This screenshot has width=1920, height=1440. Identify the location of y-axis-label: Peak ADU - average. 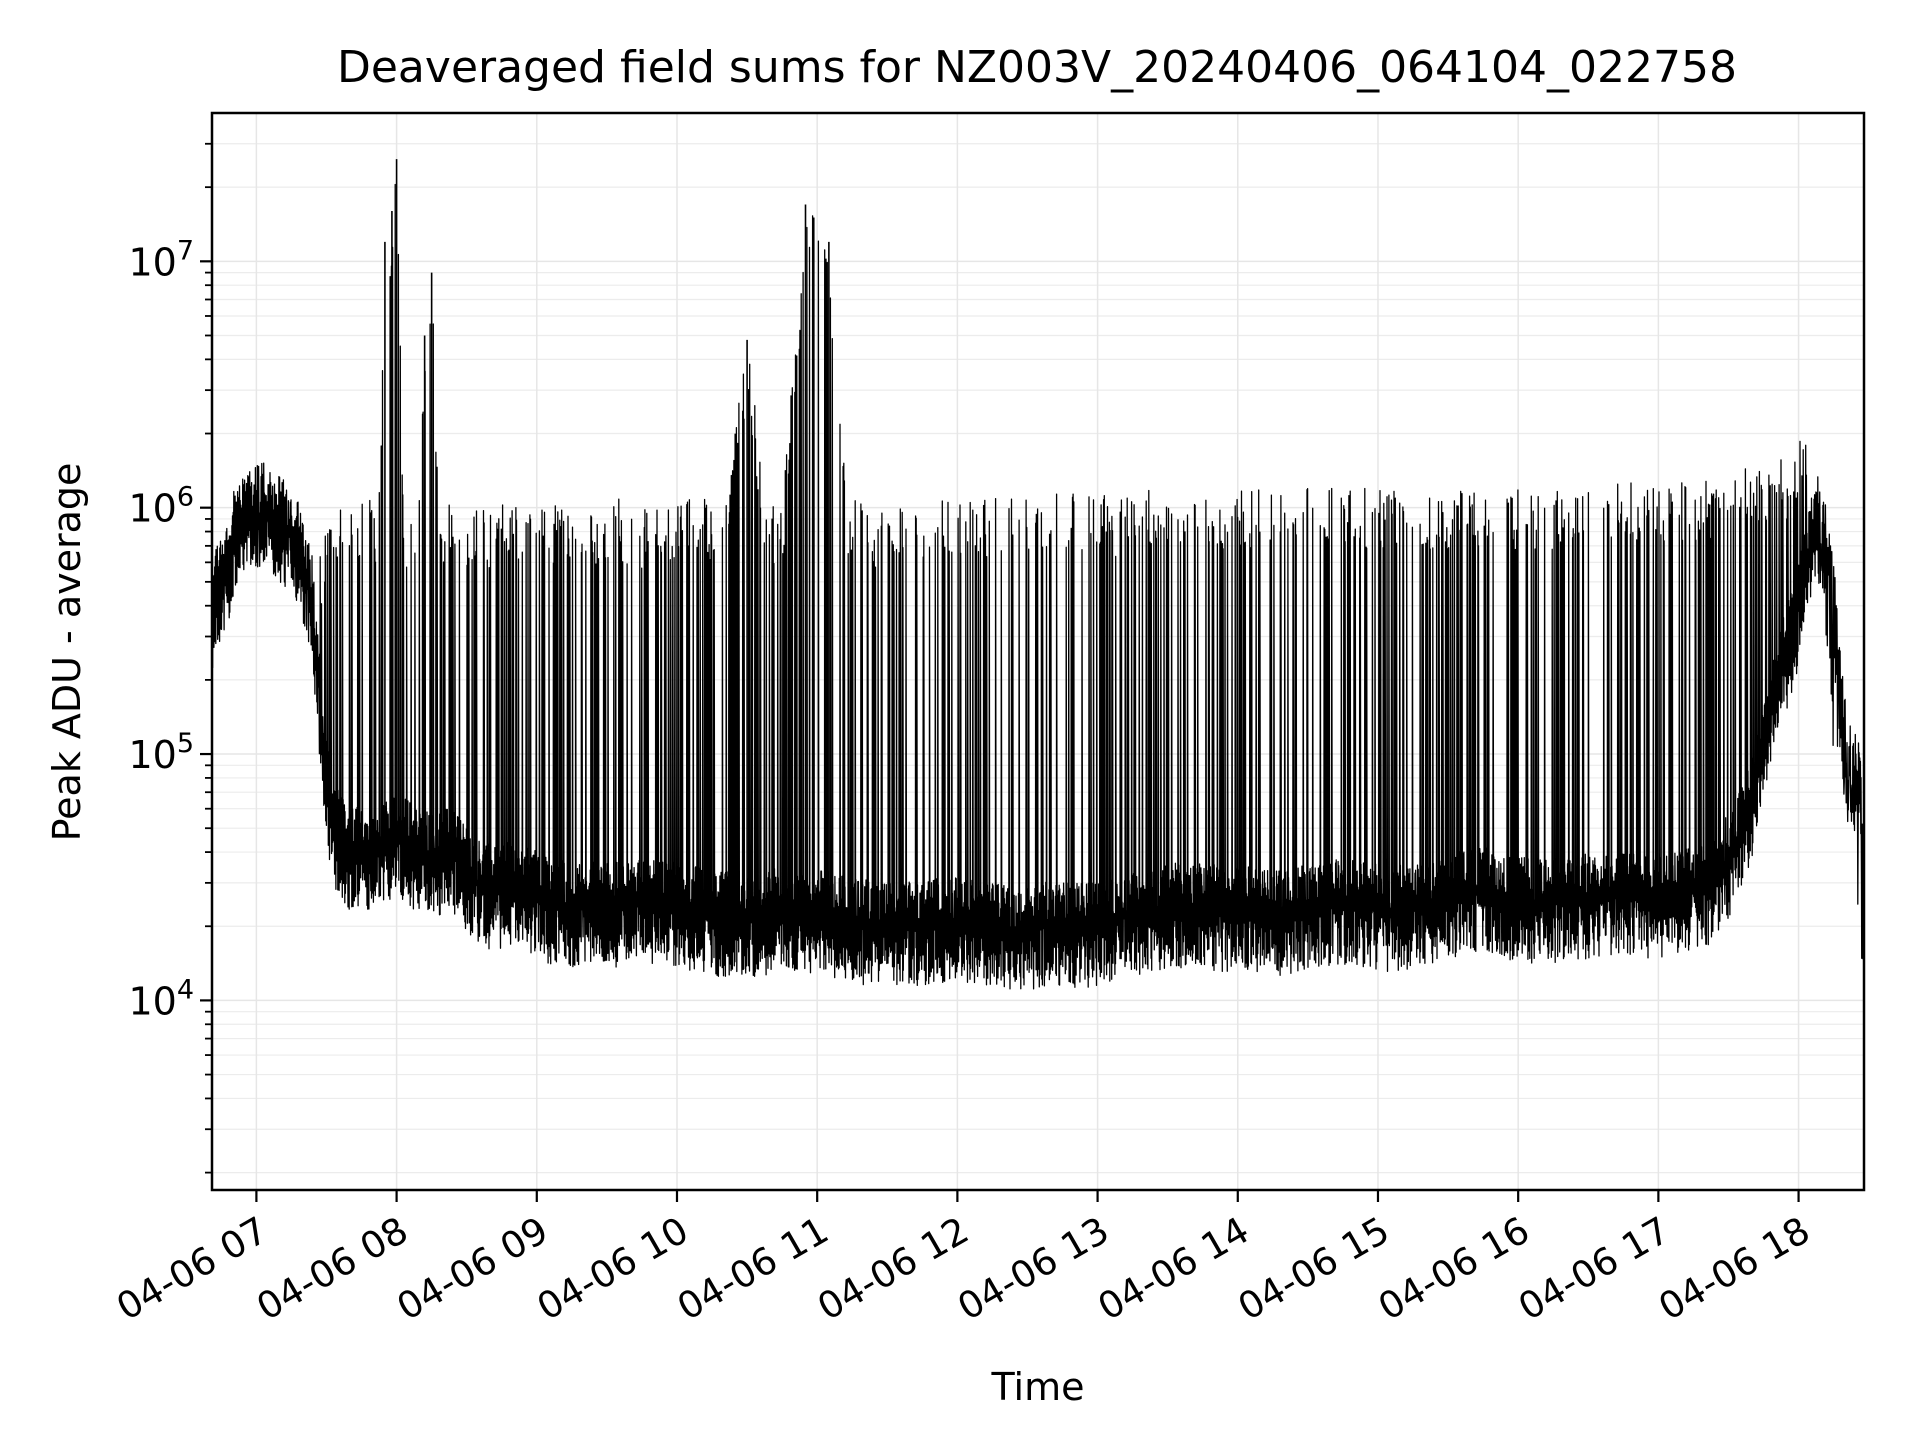
(67, 652).